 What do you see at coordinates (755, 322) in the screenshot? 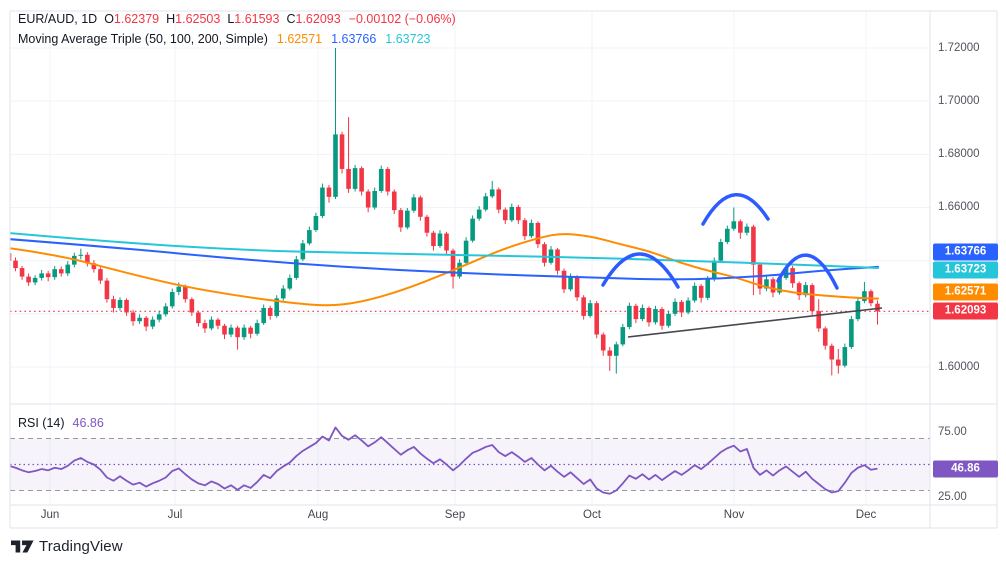
I see `neckline-trendline` at bounding box center [755, 322].